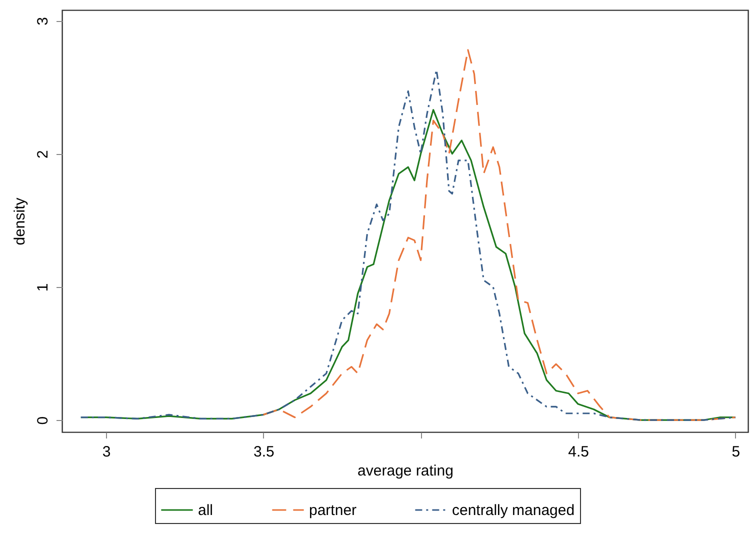  I want to click on x-axis-title: average rating, so click(406, 471).